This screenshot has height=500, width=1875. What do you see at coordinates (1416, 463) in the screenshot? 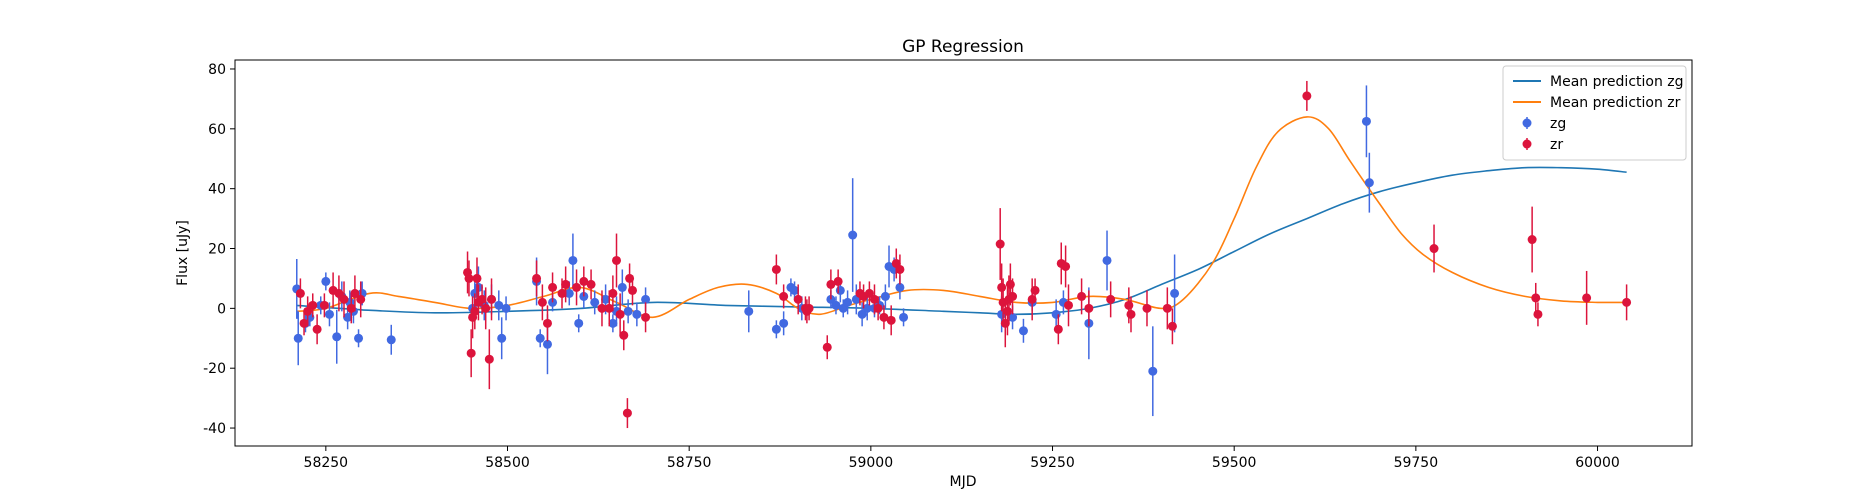
I see `x-tick-label: 59750` at bounding box center [1416, 463].